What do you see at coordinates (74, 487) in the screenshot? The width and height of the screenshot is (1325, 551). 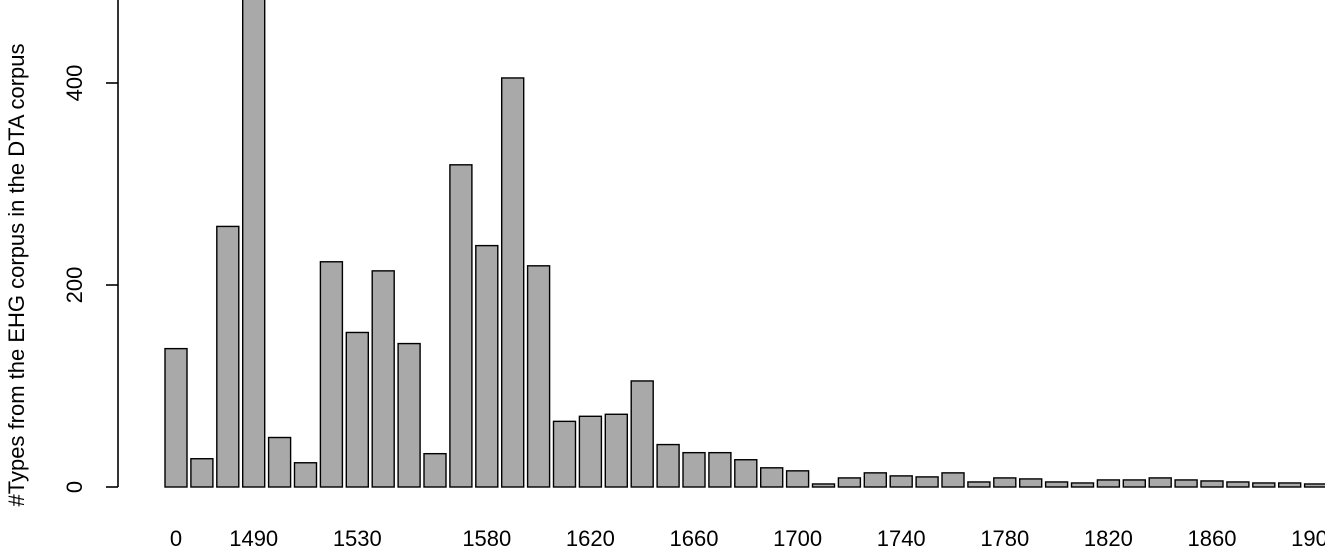 I see `y-tick-label: 0` at bounding box center [74, 487].